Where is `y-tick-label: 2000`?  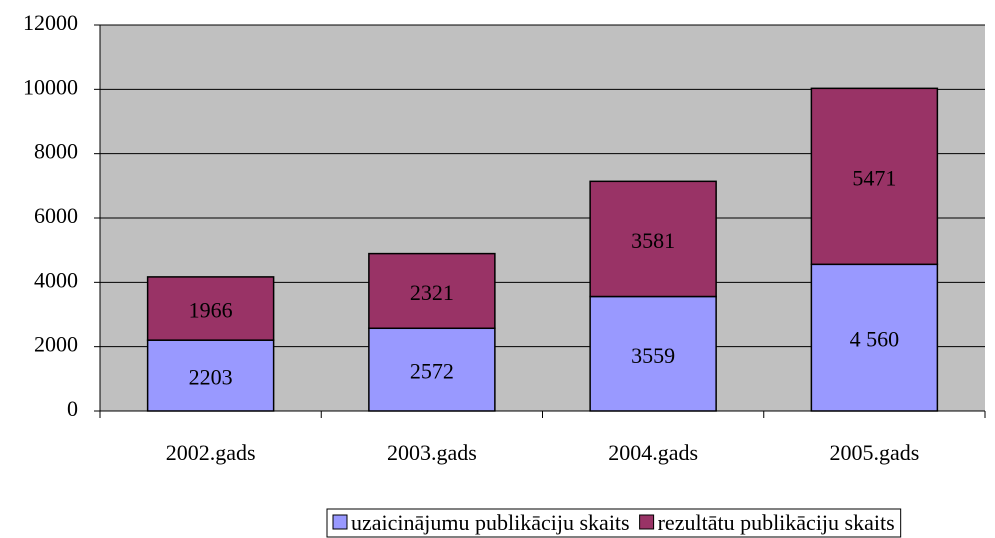
y-tick-label: 2000 is located at coordinates (56, 344).